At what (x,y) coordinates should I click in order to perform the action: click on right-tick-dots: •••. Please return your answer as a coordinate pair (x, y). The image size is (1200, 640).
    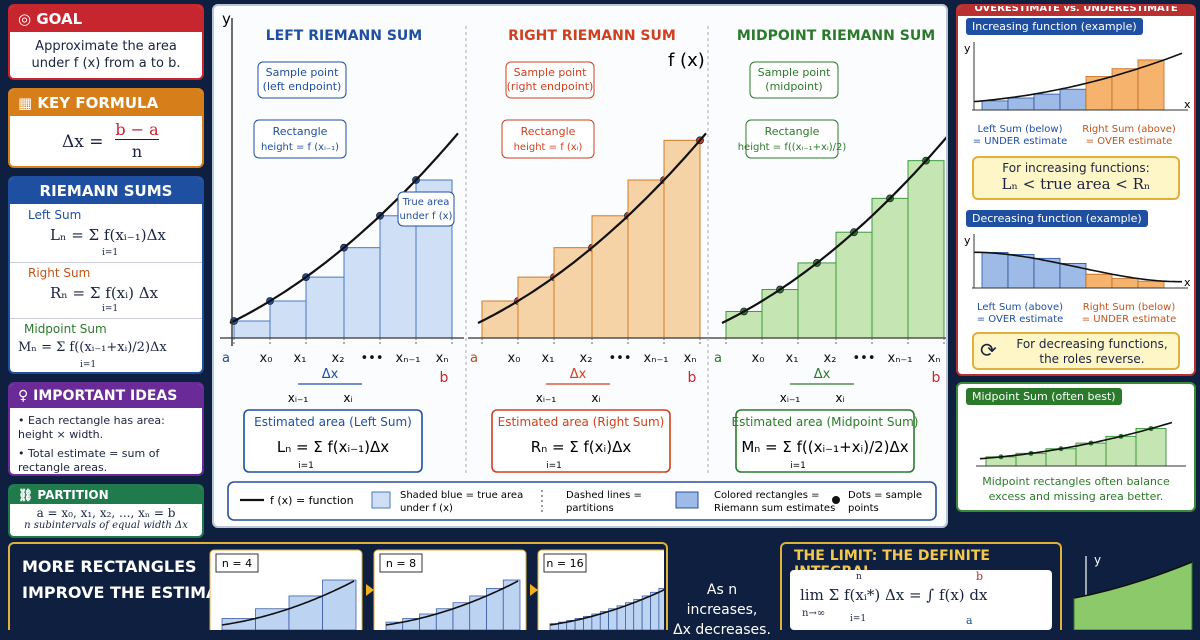
    Looking at the image, I should click on (619, 358).